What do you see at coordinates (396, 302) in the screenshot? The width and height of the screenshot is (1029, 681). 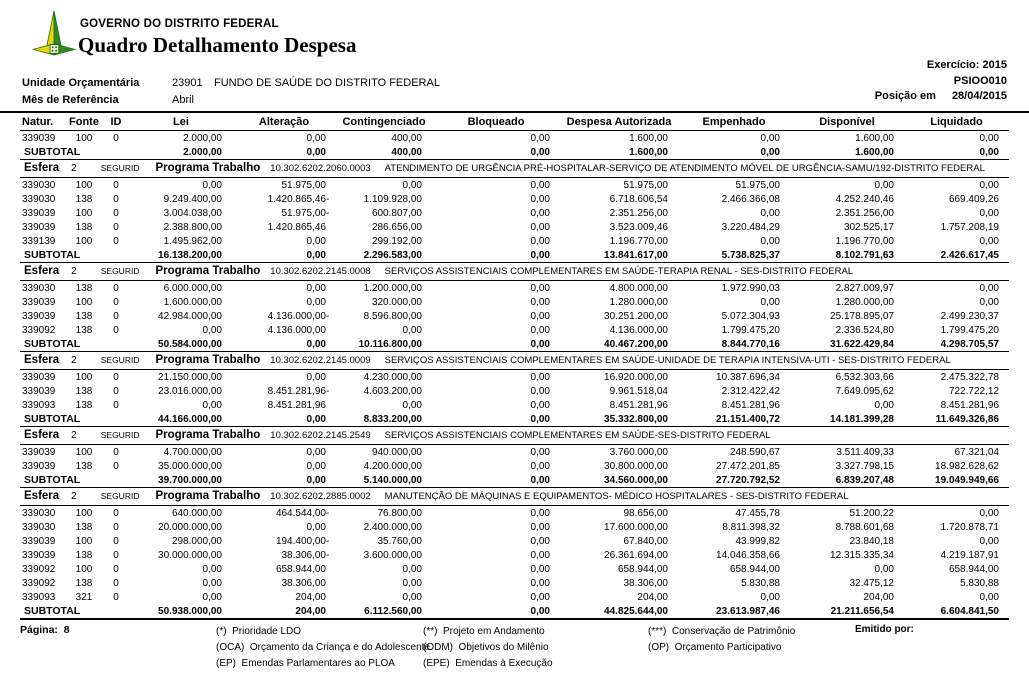 I see `cell-contingenciado: 320.000,00` at bounding box center [396, 302].